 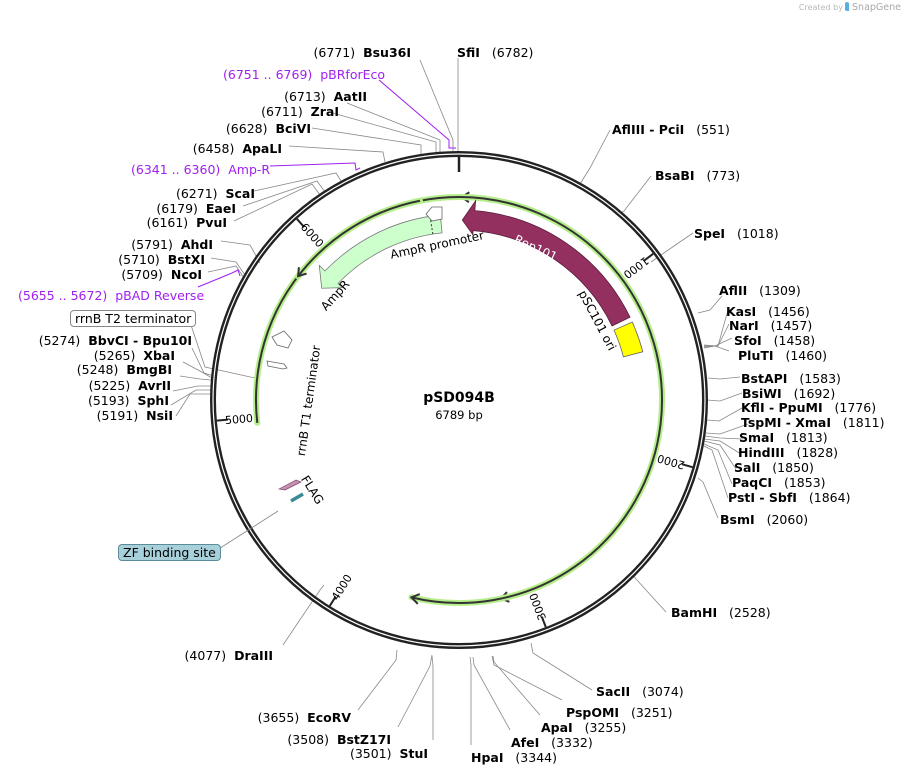 I want to click on restriction-site-bbvci-bpu10i: (5274) BbvCI - Bpu10I, so click(x=115, y=340).